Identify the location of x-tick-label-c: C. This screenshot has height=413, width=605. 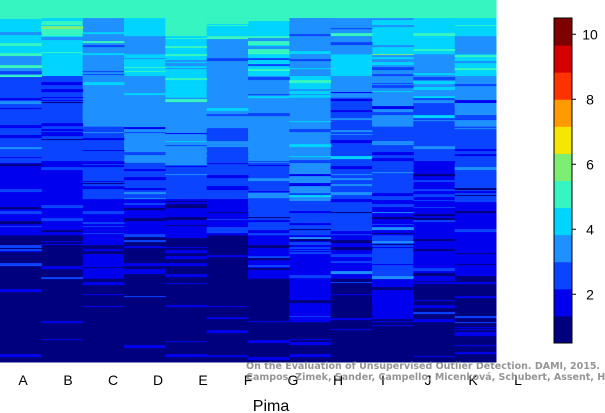
(113, 380).